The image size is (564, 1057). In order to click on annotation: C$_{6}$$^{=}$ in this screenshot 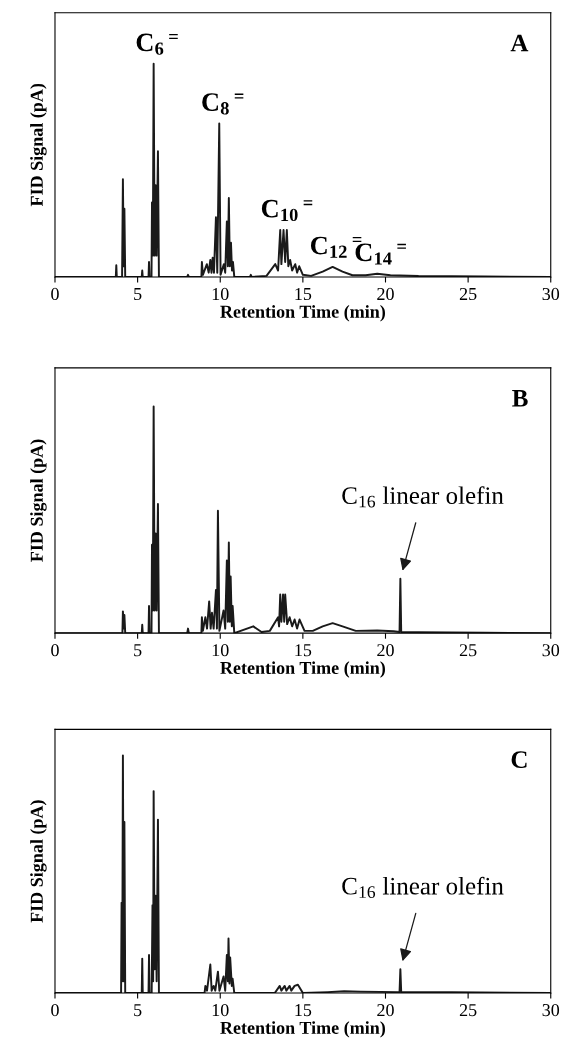, I will do `click(157, 44)`.